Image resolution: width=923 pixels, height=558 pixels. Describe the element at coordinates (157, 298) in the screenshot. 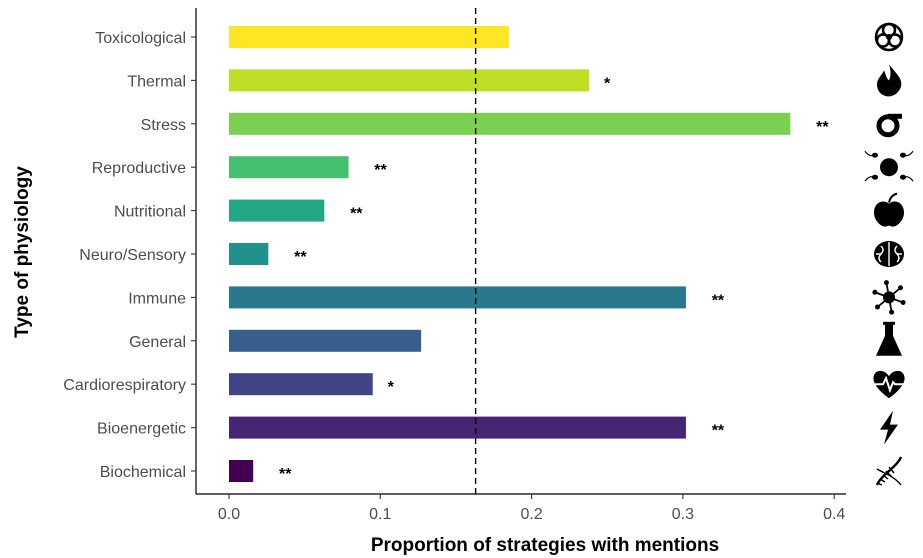

I see `y-tick-label: Immune` at that location.